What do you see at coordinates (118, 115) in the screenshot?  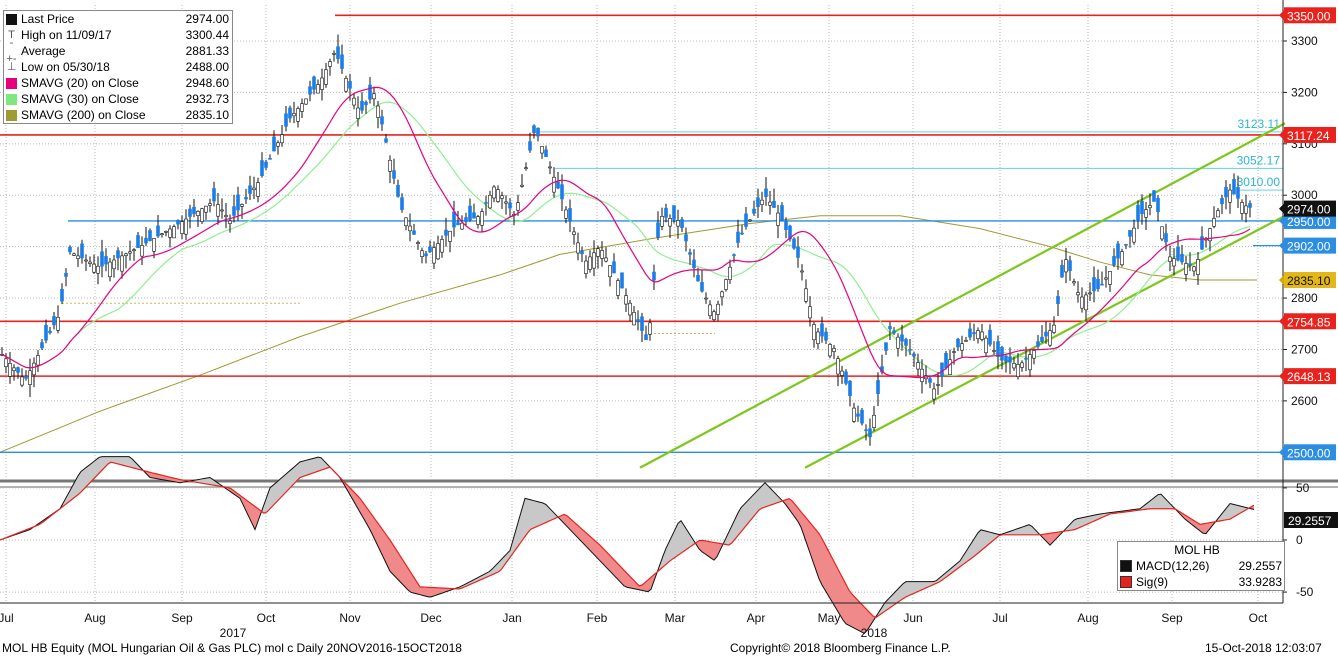 I see `legend-row-sma200: SMAVG (200) on Close 2835.10` at bounding box center [118, 115].